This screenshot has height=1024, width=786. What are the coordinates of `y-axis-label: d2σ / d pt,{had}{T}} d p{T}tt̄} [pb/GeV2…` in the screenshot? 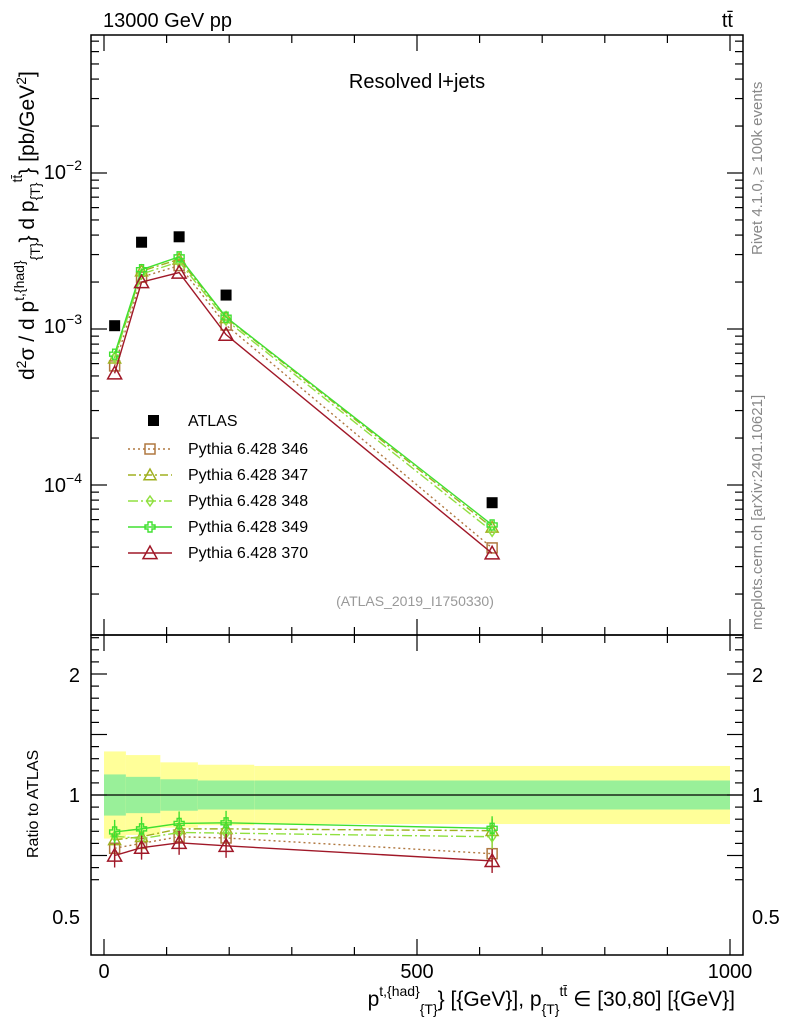 It's located at (26, 225).